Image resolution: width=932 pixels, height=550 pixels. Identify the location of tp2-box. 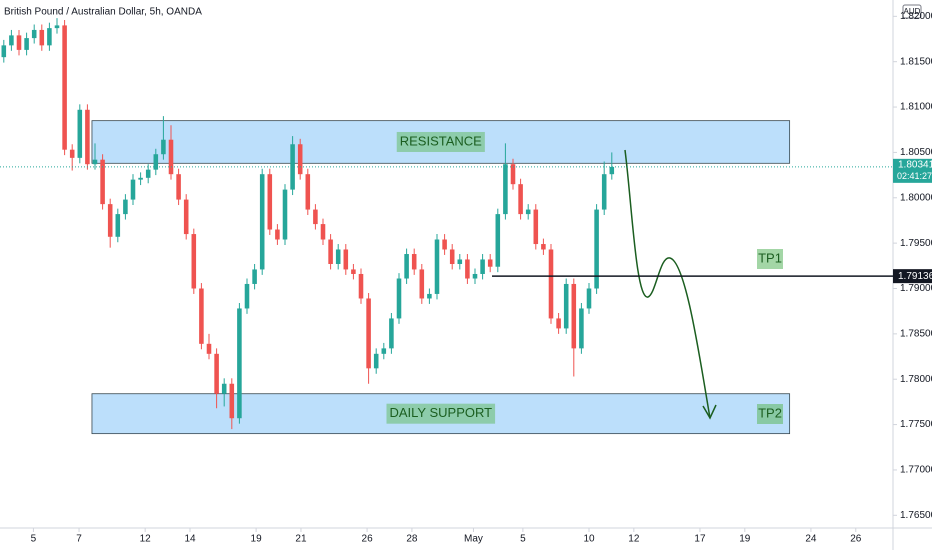
(770, 414).